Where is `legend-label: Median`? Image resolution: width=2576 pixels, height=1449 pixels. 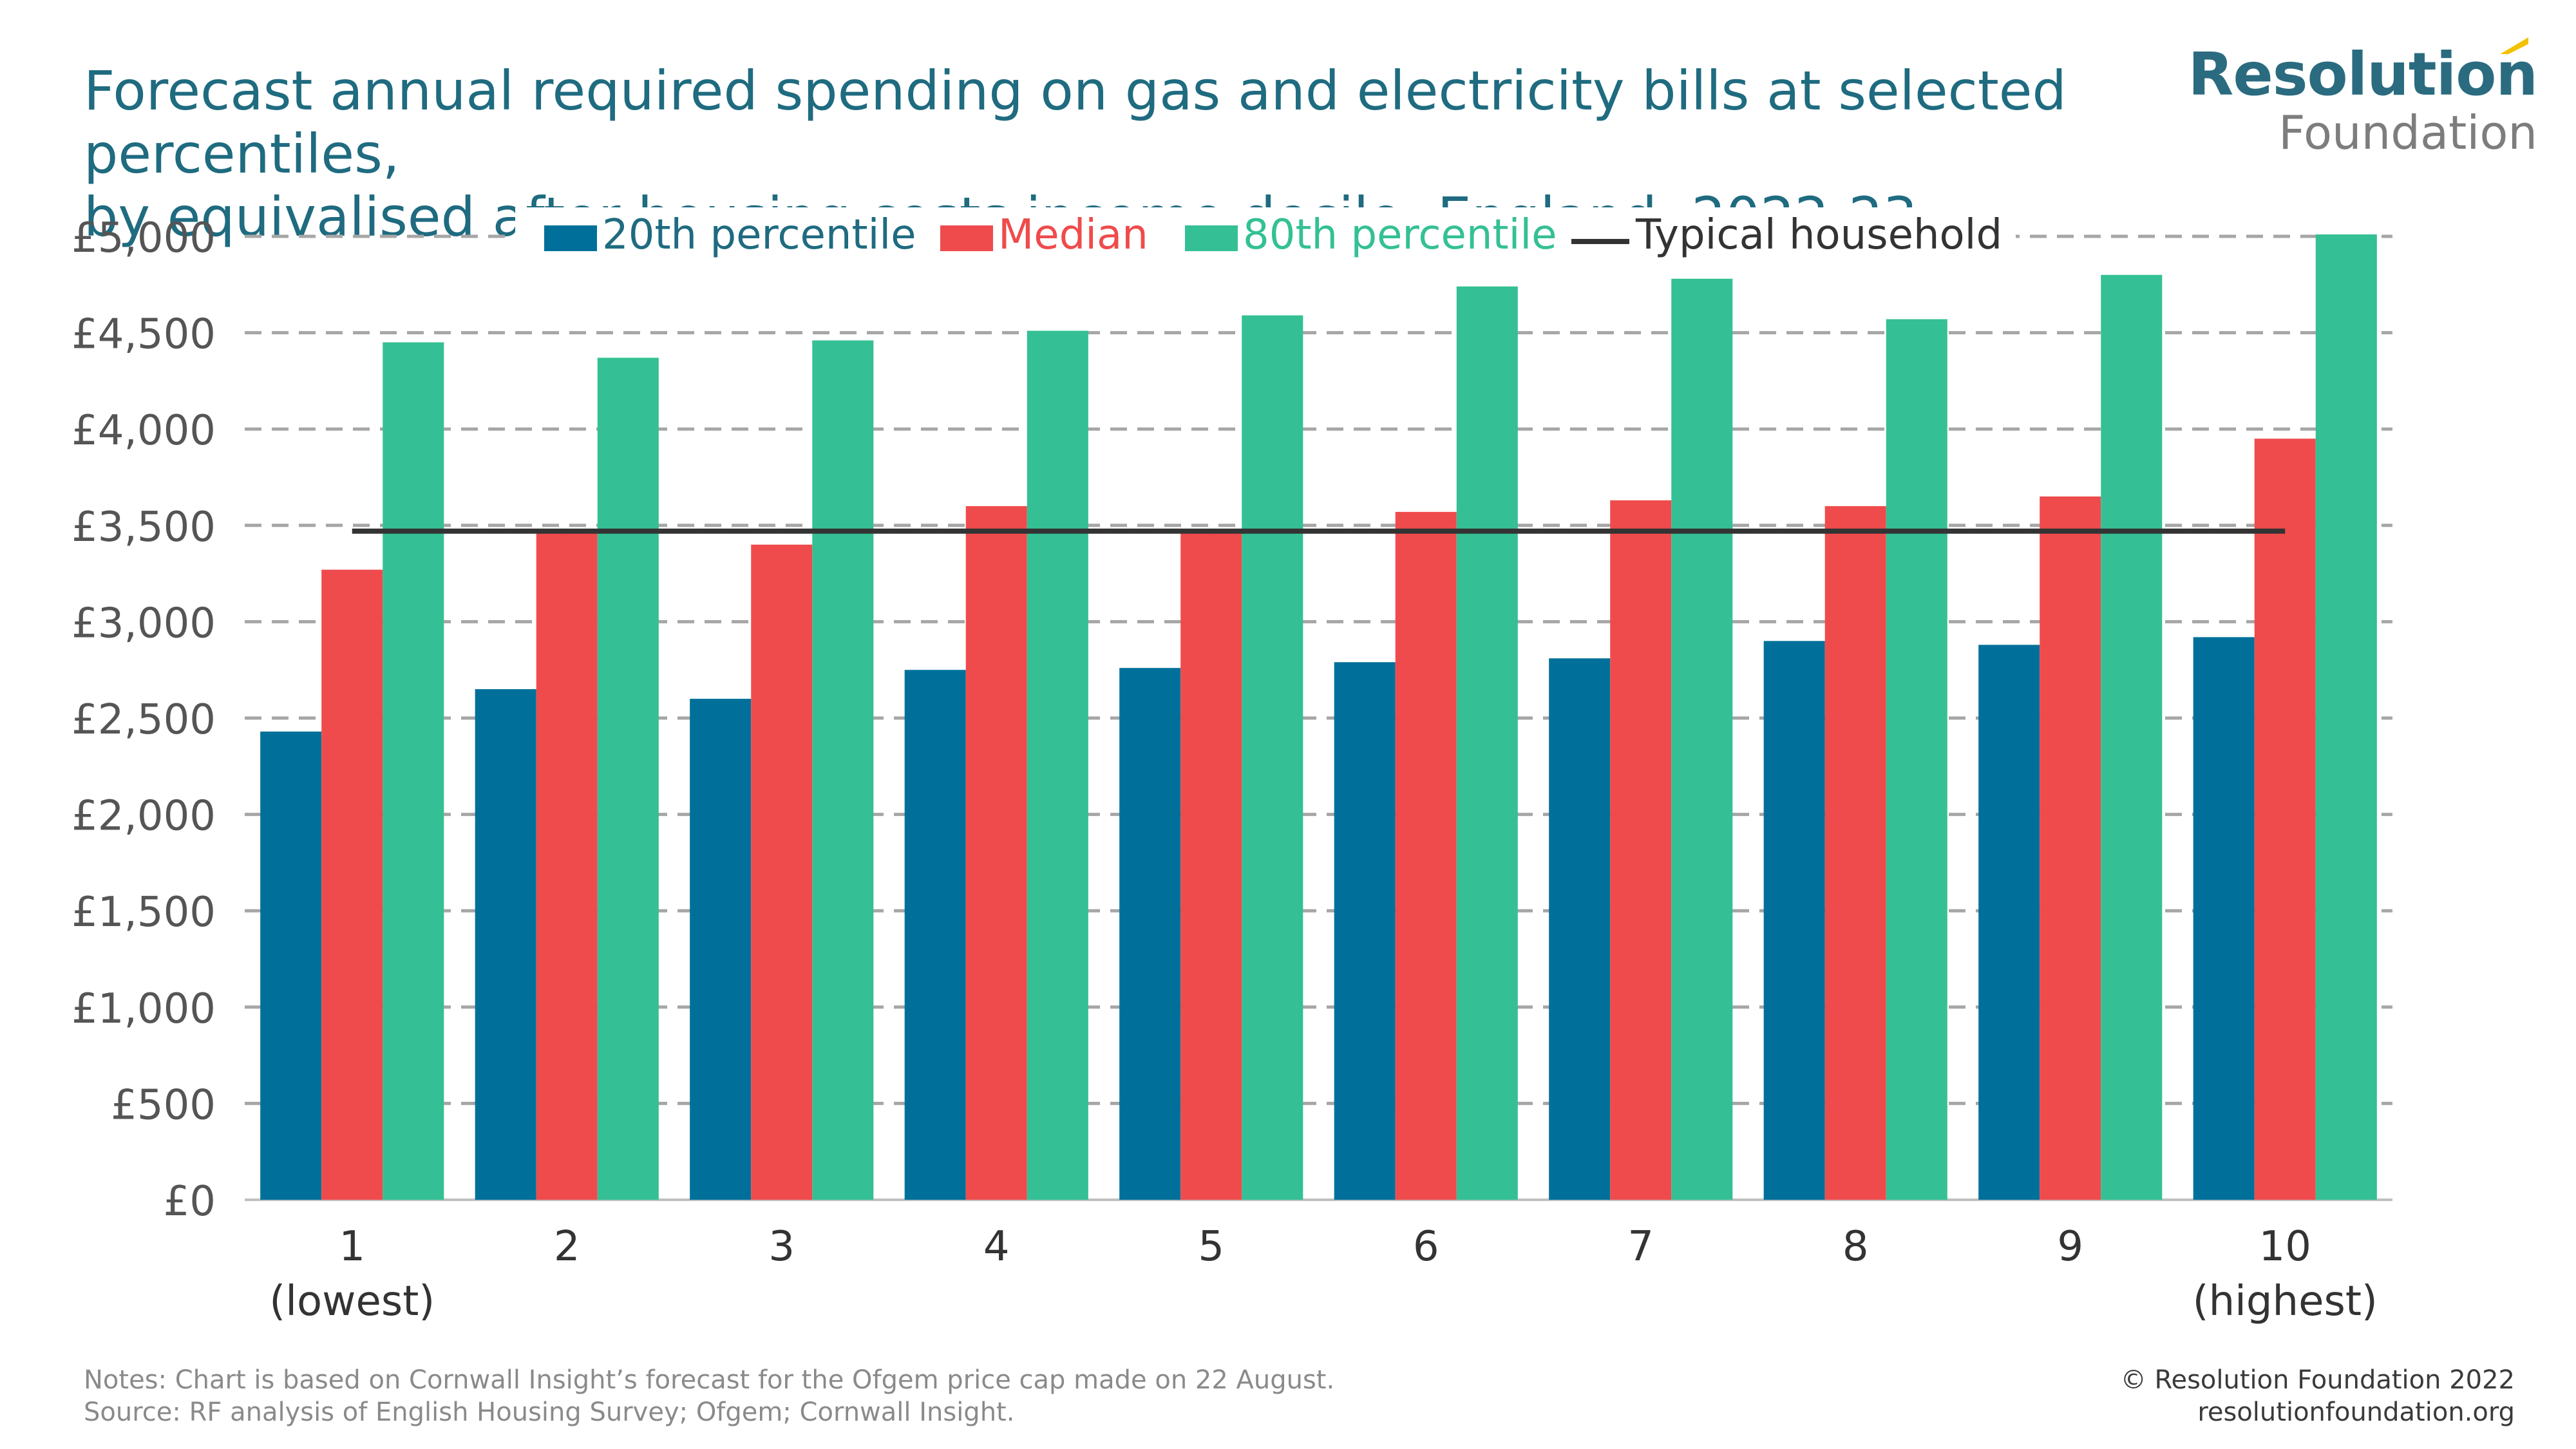 legend-label: Median is located at coordinates (1073, 235).